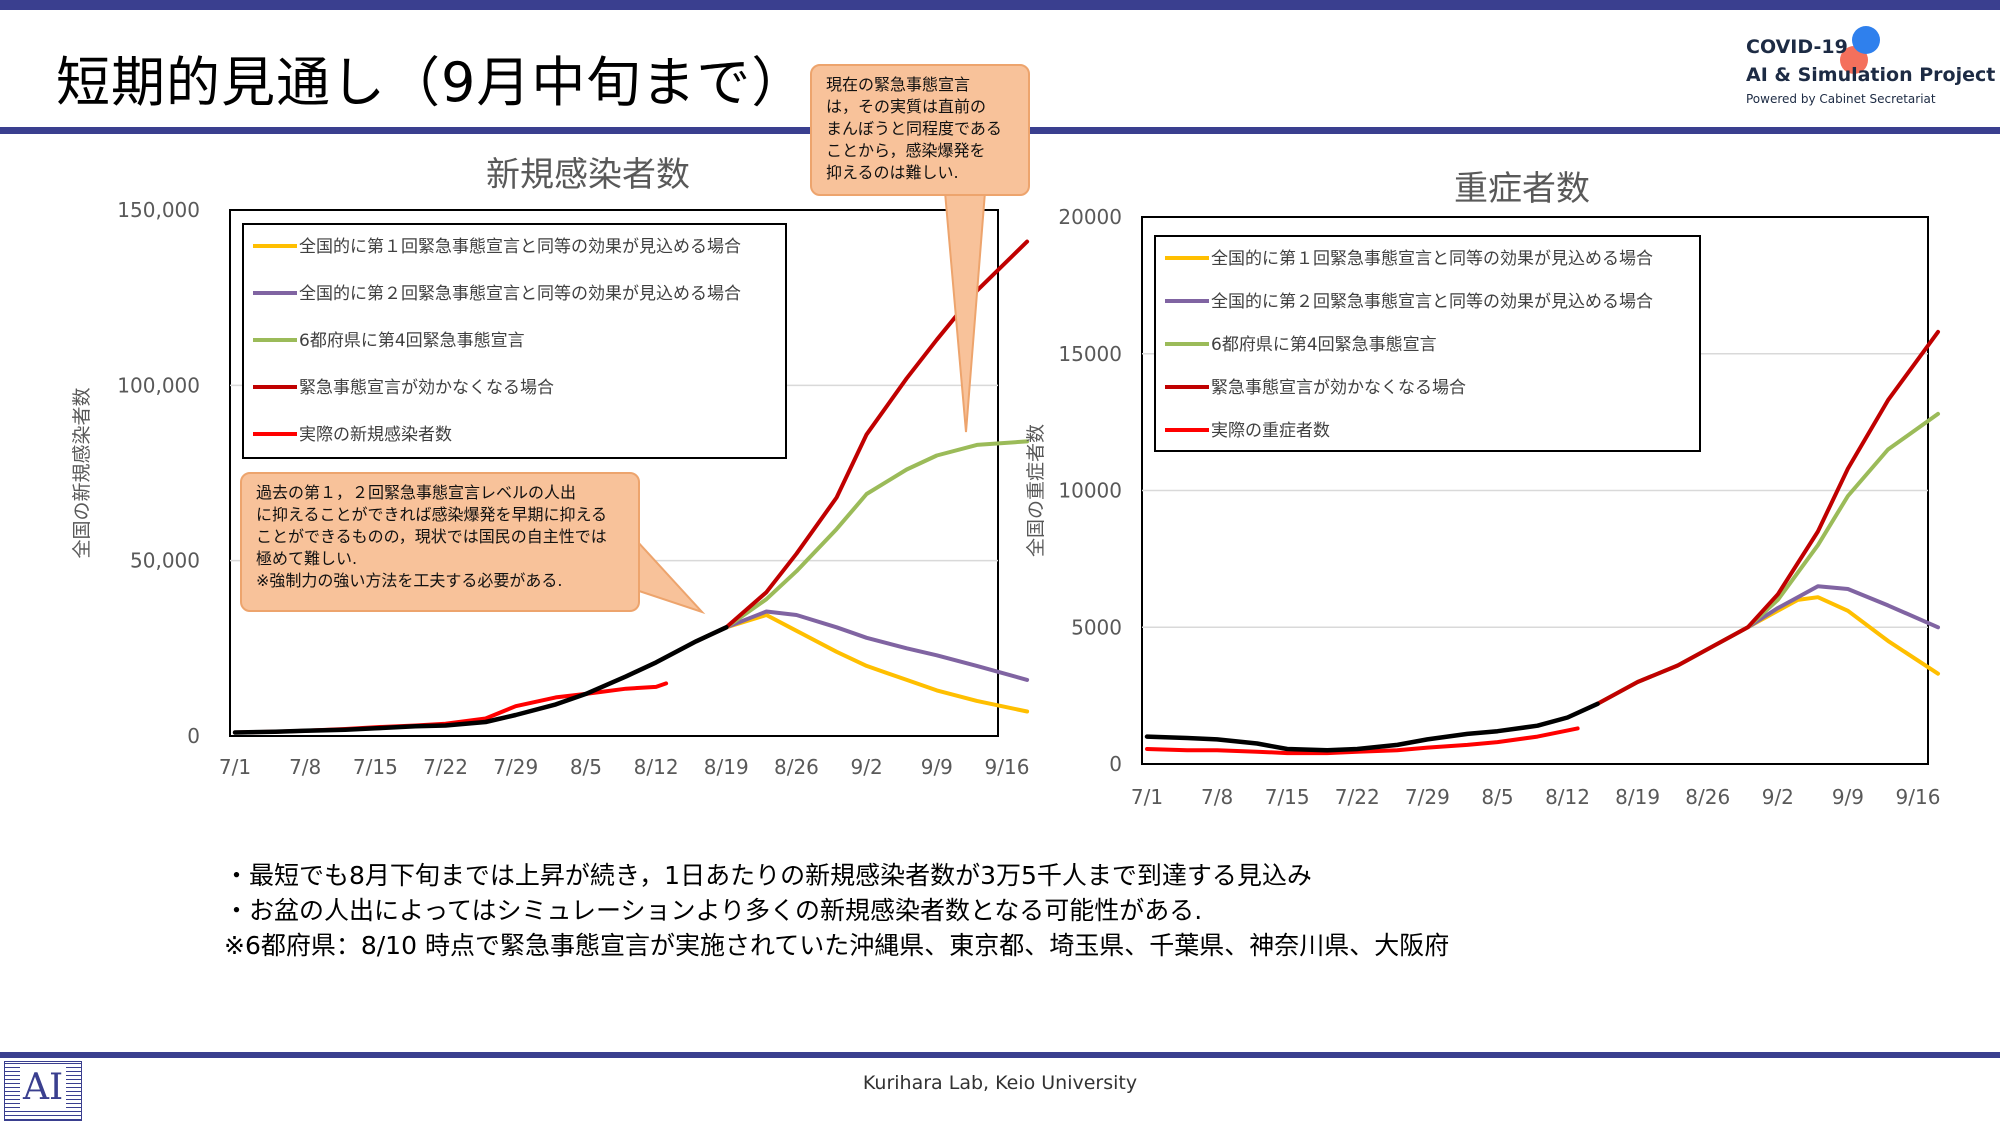 The height and width of the screenshot is (1125, 2000). What do you see at coordinates (1841, 99) in the screenshot?
I see `logo-line3: Powered by Cabinet Secretariat` at bounding box center [1841, 99].